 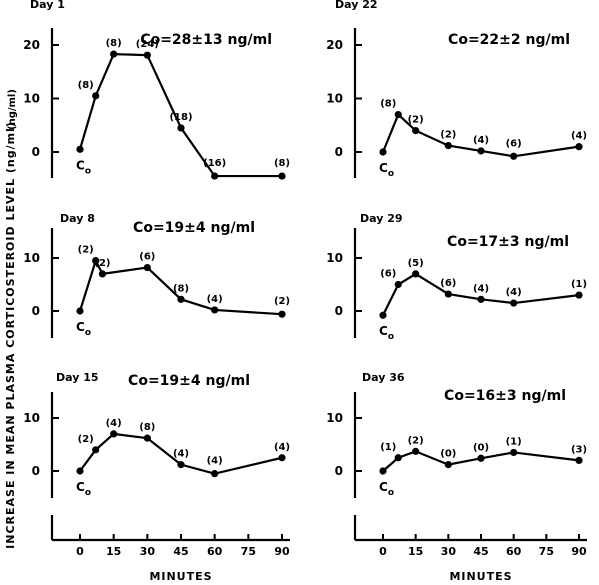 I want to click on panel-title: Day 36, so click(x=383, y=377).